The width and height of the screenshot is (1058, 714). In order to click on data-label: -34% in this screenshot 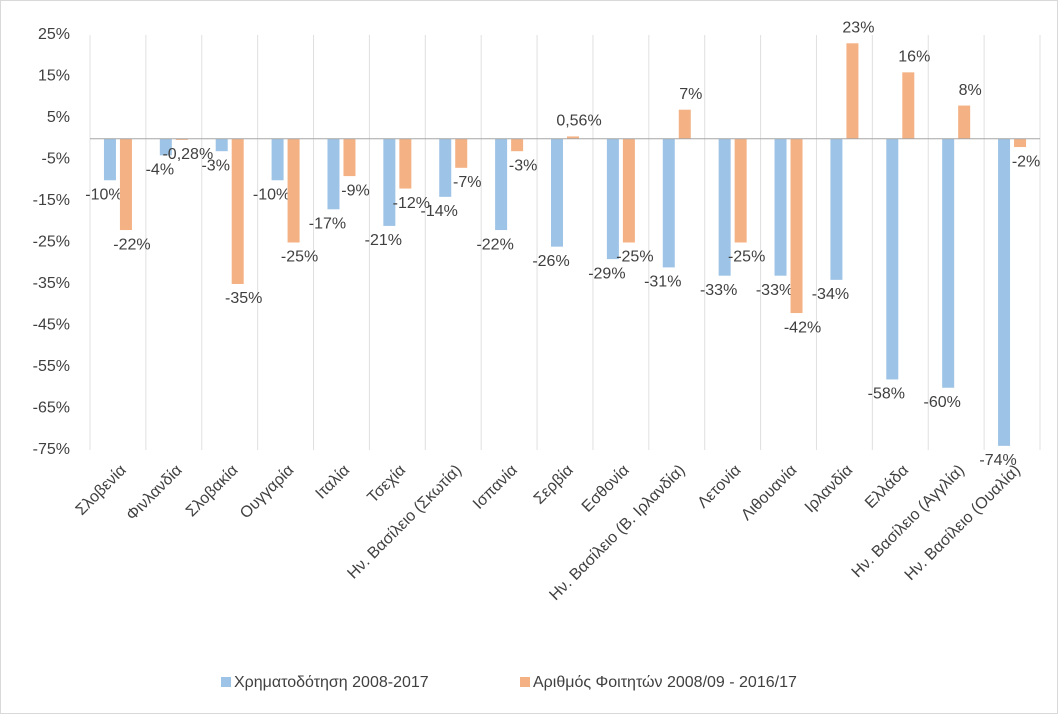, I will do `click(830, 294)`.